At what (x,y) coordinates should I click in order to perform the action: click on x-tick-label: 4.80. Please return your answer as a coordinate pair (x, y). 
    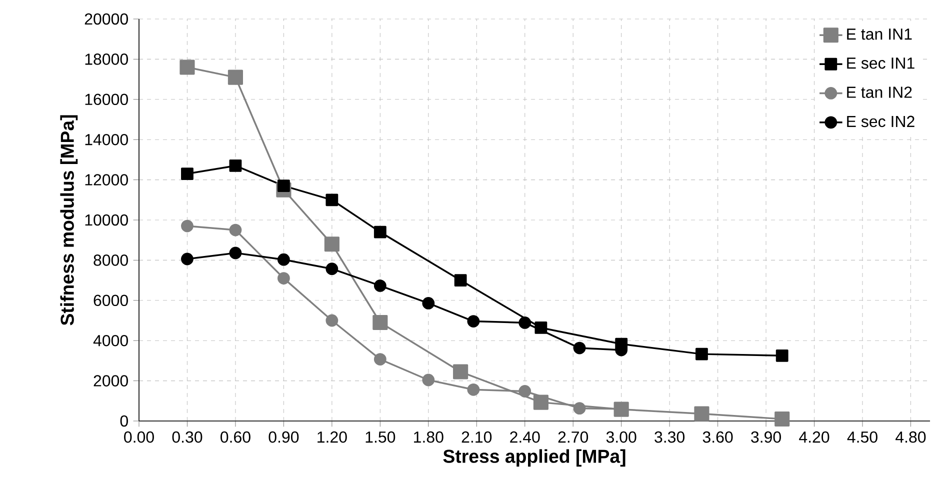
    Looking at the image, I should click on (911, 437).